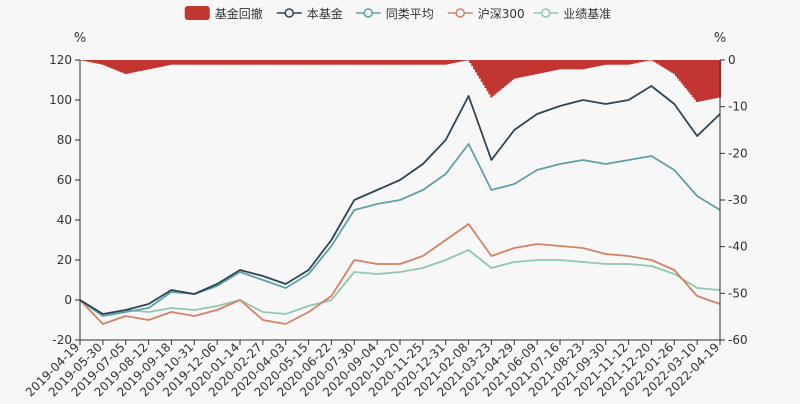 The image size is (800, 404). I want to click on legend-marker, so click(289, 13).